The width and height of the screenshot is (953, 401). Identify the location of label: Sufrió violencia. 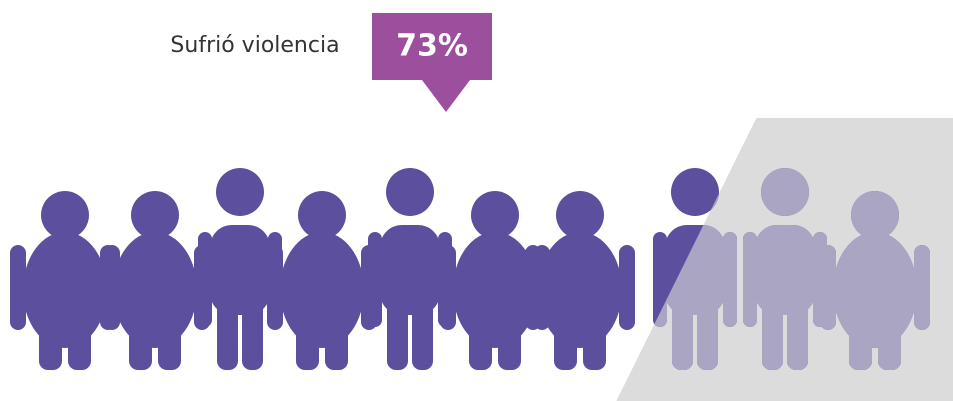
(254, 45).